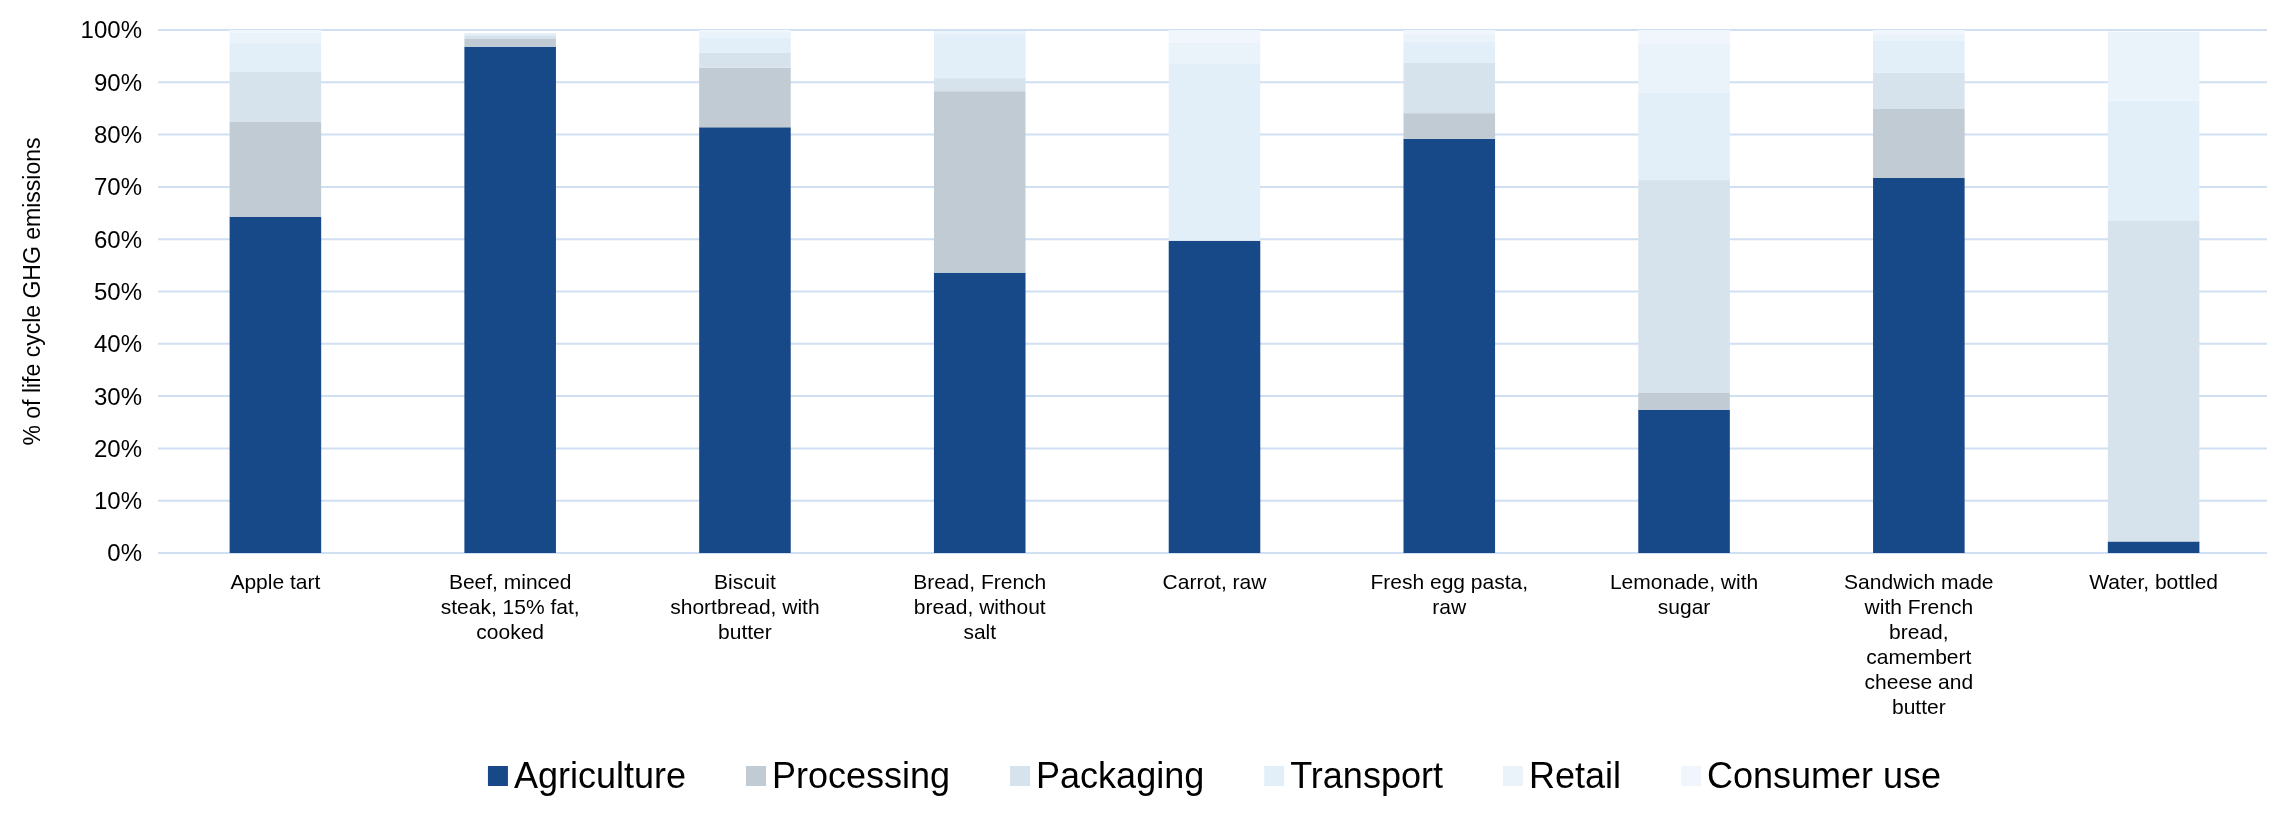  Describe the element at coordinates (32, 291) in the screenshot. I see `y-axis-title: % of life cycle GHG emissions` at that location.